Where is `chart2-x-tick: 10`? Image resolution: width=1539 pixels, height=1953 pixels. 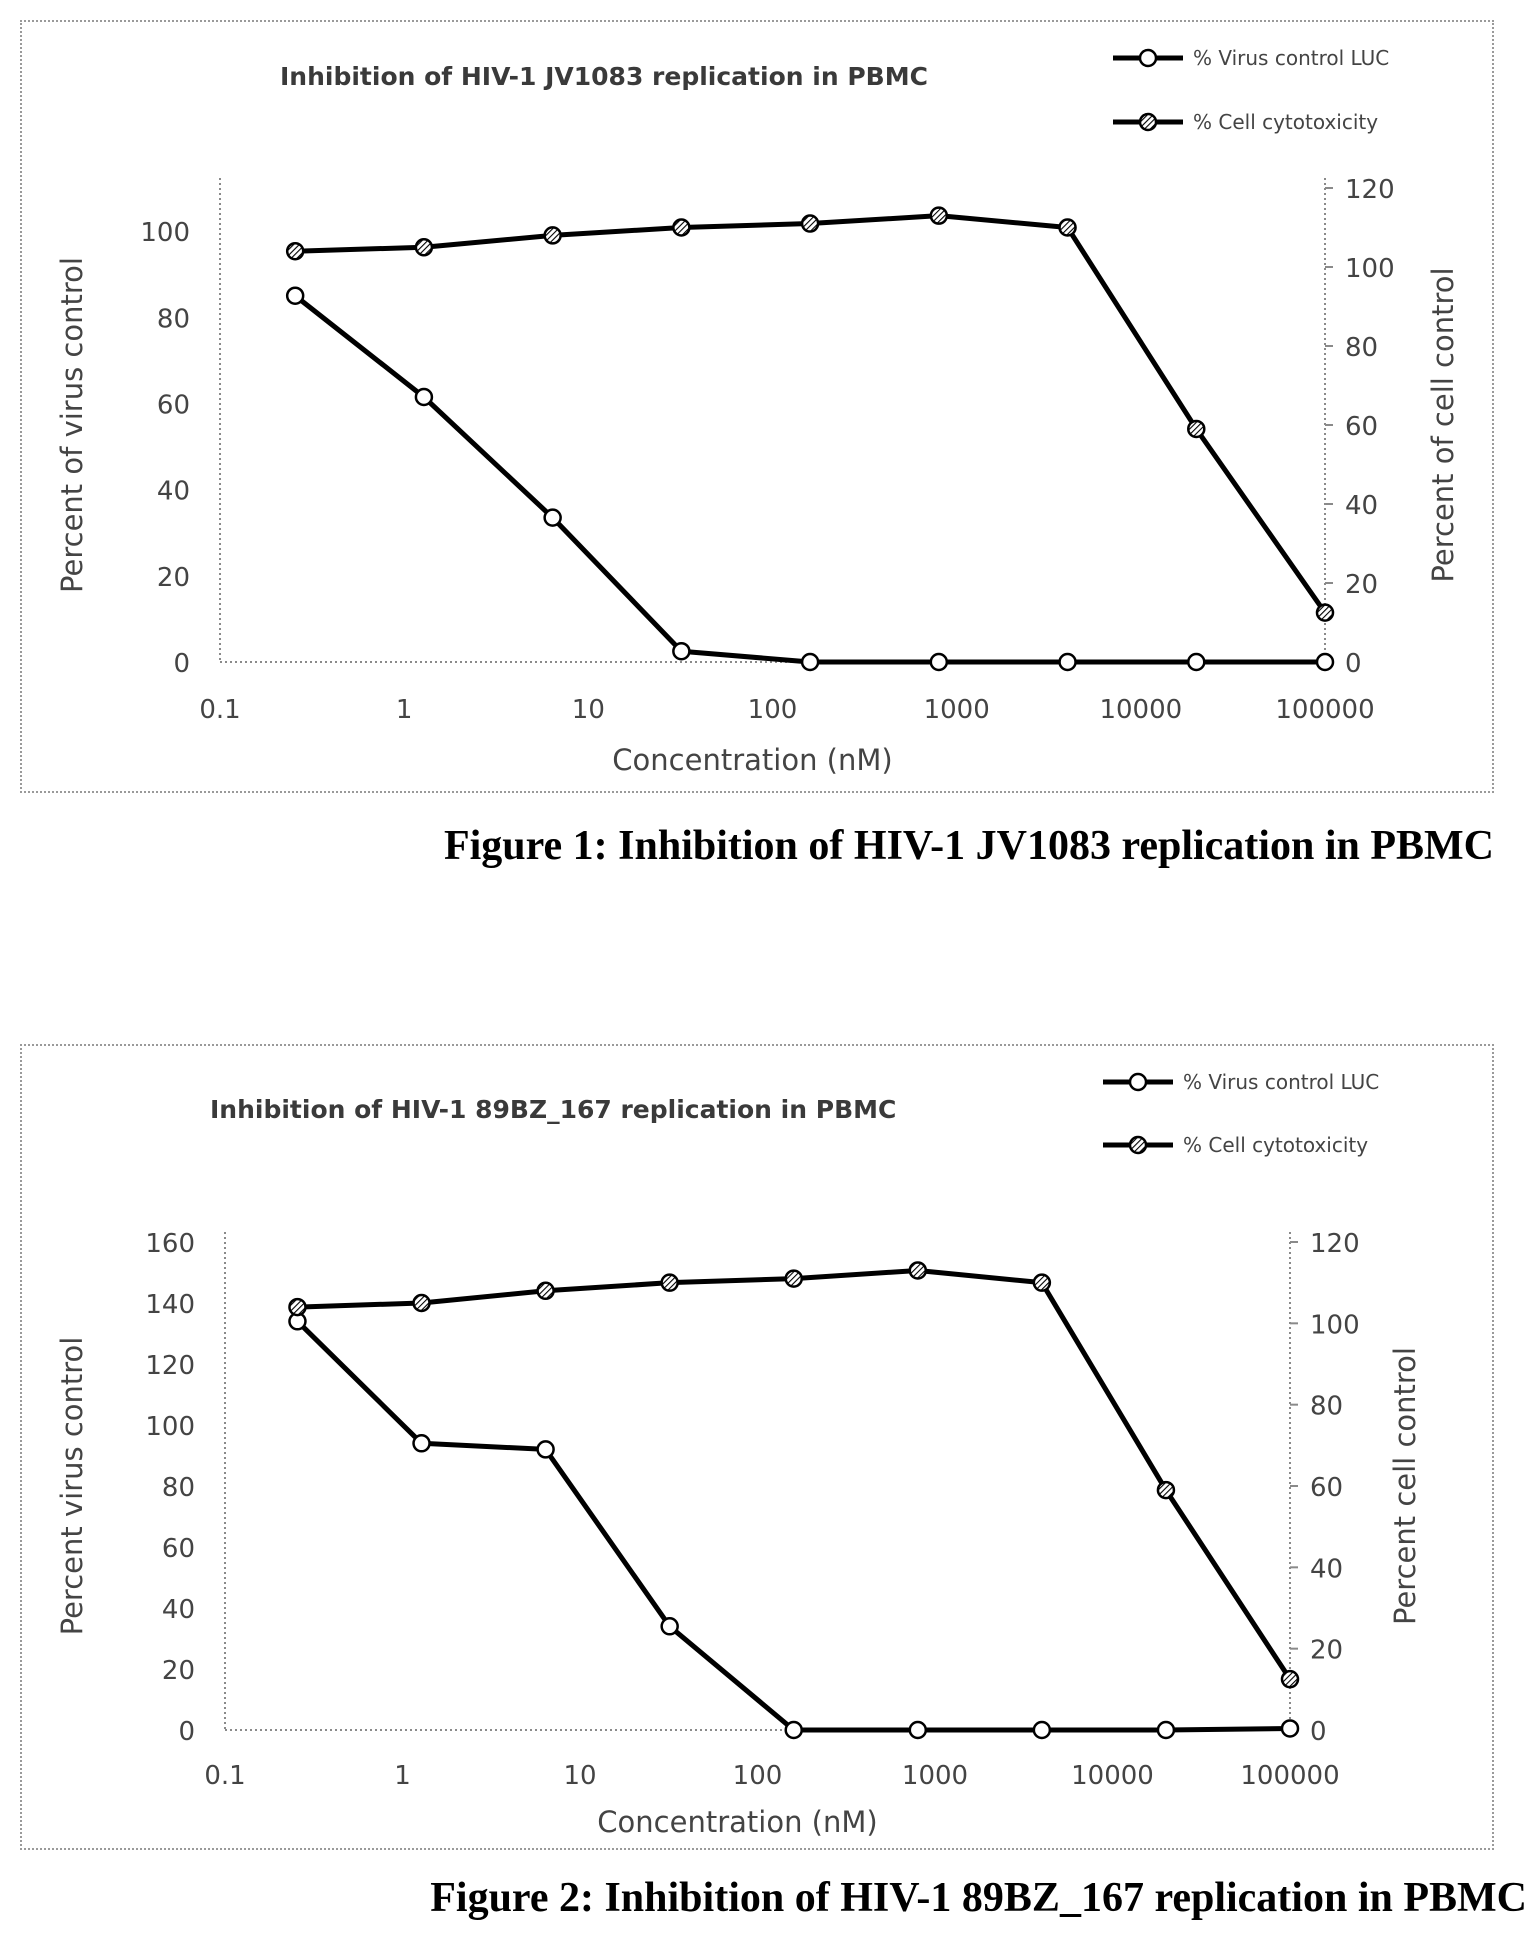
chart2-x-tick: 10 is located at coordinates (579, 1776).